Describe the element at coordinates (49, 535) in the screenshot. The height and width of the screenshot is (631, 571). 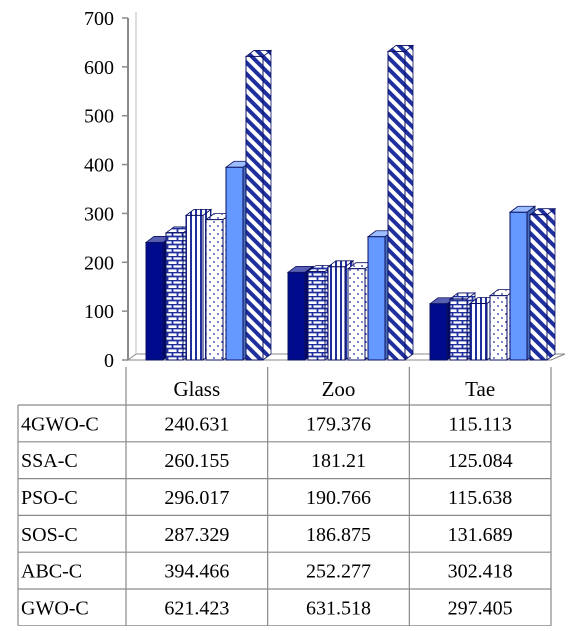
I see `table-row-label: SOS-C` at that location.